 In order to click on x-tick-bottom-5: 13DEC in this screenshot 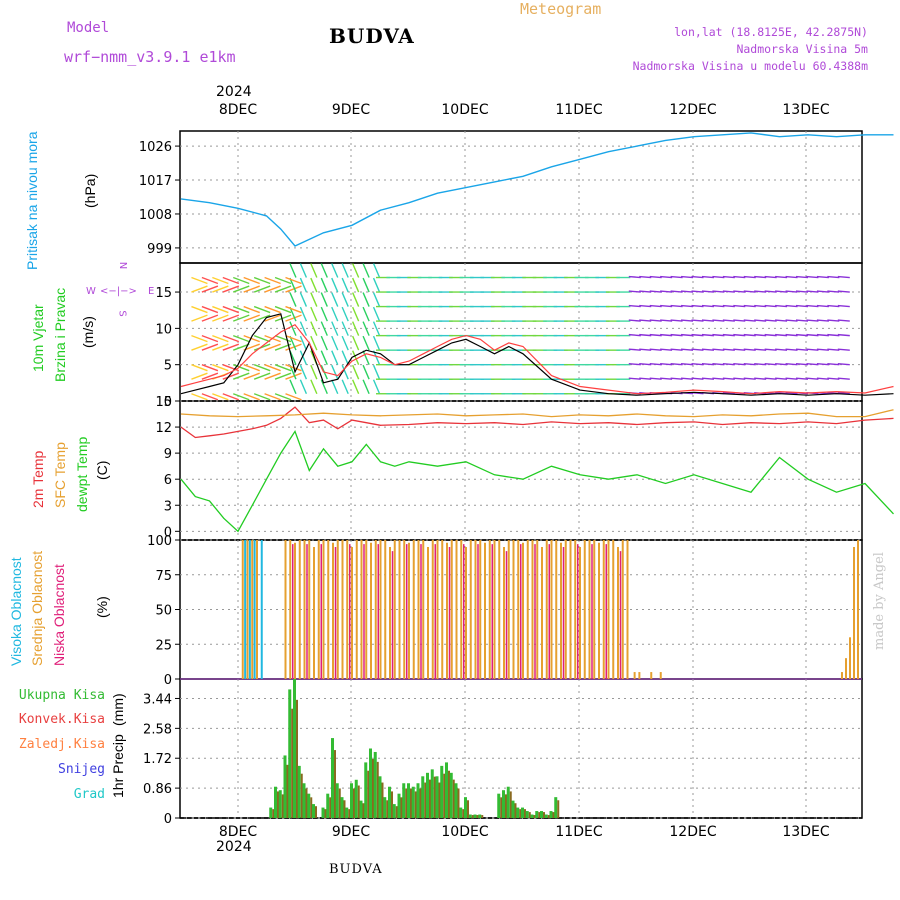, I will do `click(805, 832)`.